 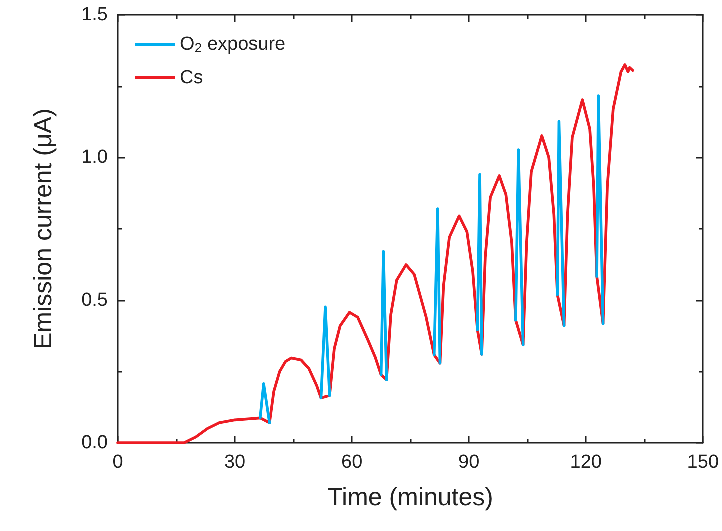 I want to click on x-tick-label: 120, so click(x=586, y=462).